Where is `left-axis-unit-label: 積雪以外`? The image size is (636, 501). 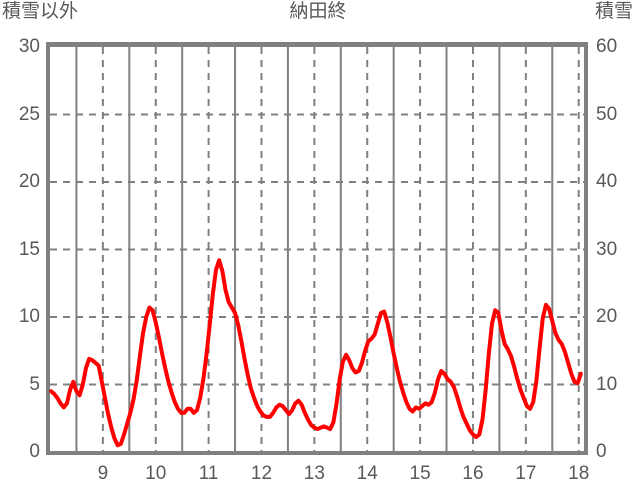
left-axis-unit-label: 積雪以外 is located at coordinates (40, 11).